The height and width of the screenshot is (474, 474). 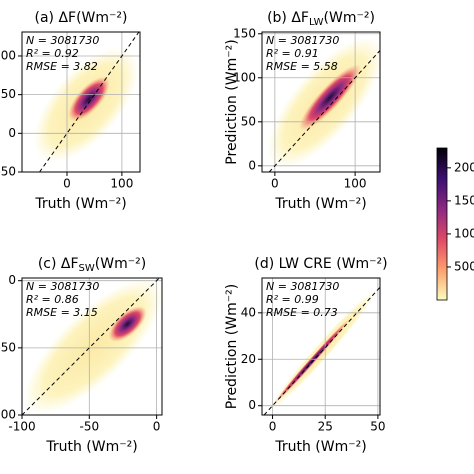 I want to click on colorbar, so click(x=442, y=224).